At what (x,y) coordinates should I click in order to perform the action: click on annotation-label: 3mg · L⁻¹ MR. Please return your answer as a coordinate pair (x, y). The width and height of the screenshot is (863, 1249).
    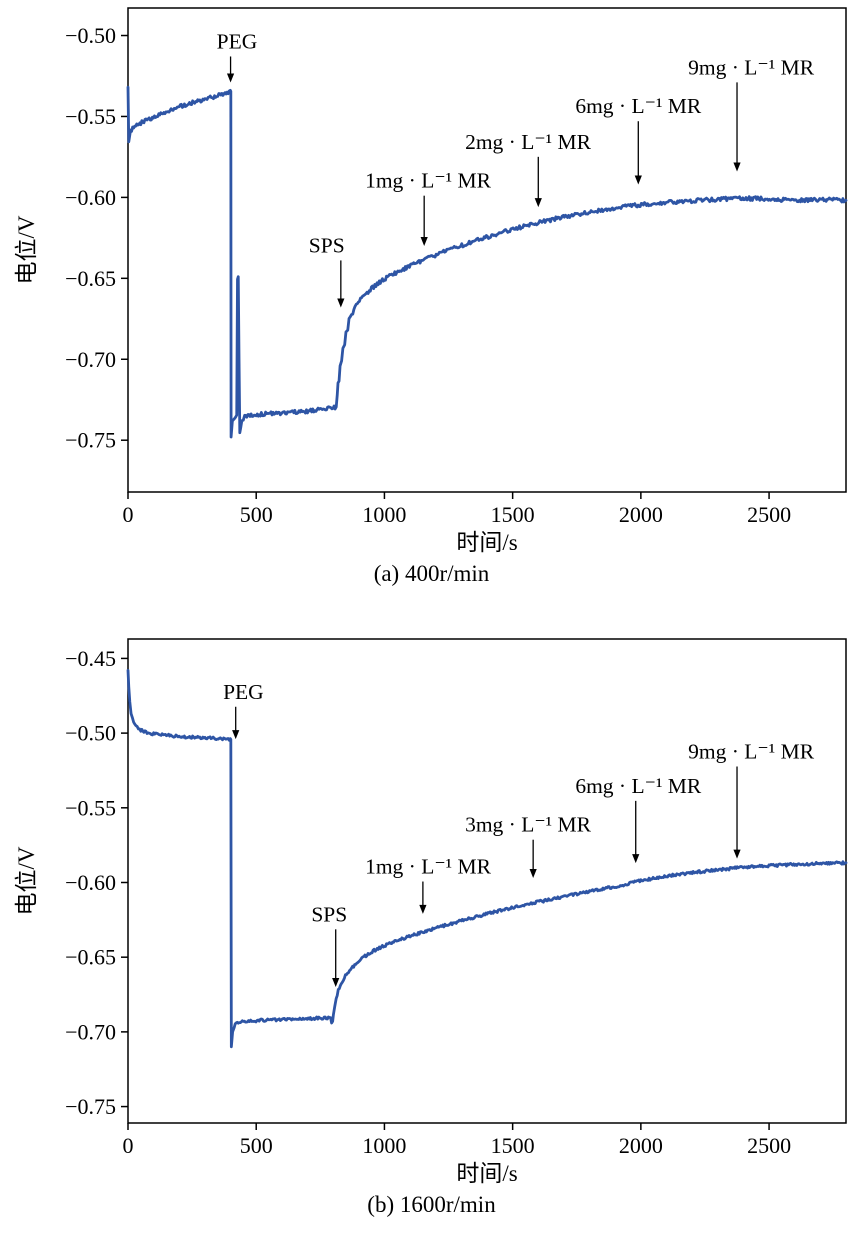
    Looking at the image, I should click on (528, 825).